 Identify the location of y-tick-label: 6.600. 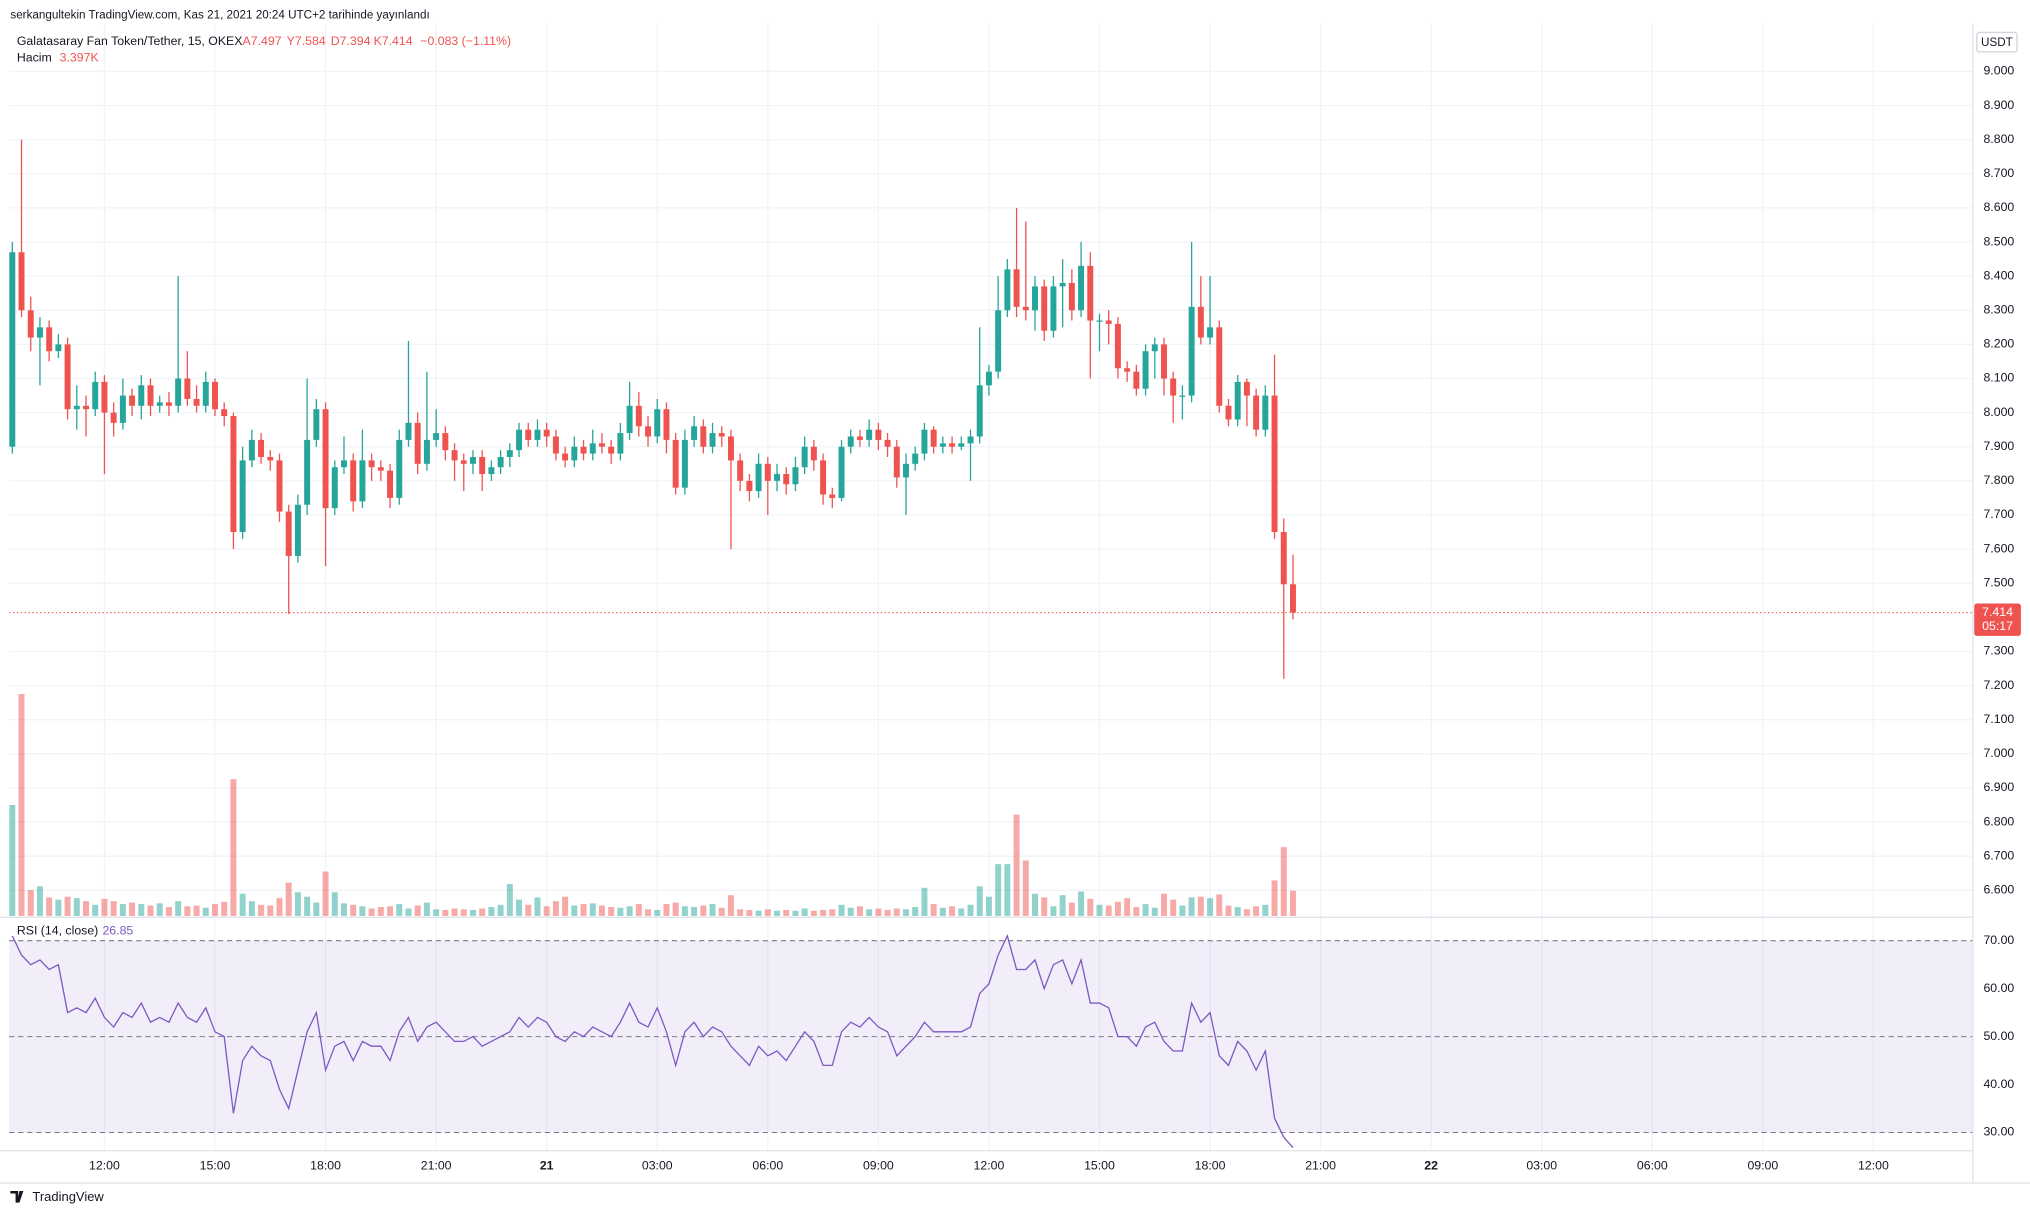
(1998, 890).